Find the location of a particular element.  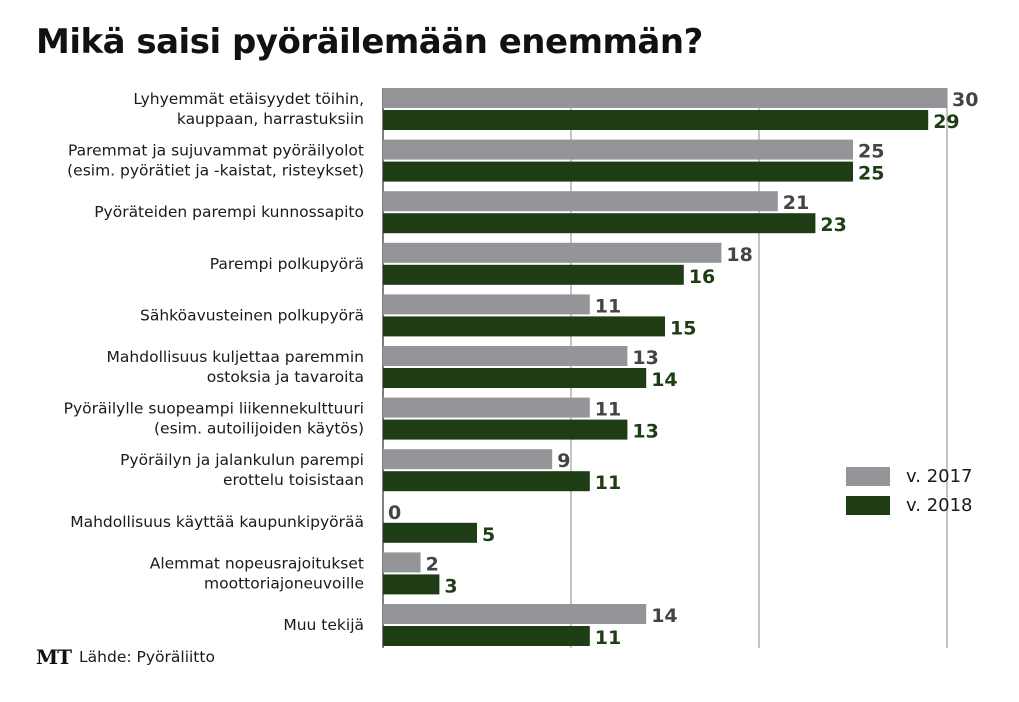

value-label: 23 is located at coordinates (833, 225).